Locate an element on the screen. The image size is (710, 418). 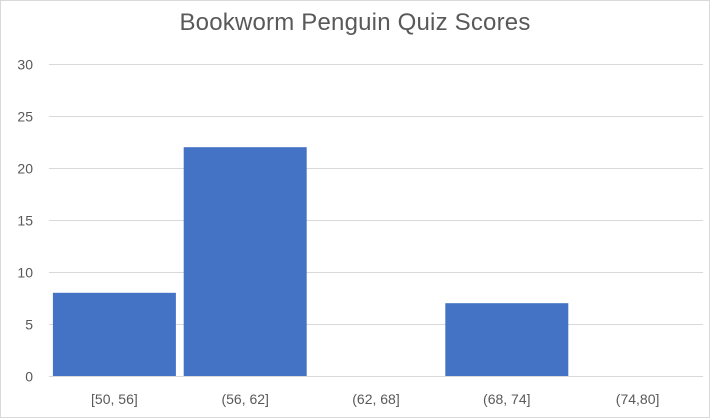
x-tick-label: (74,80] is located at coordinates (638, 399).